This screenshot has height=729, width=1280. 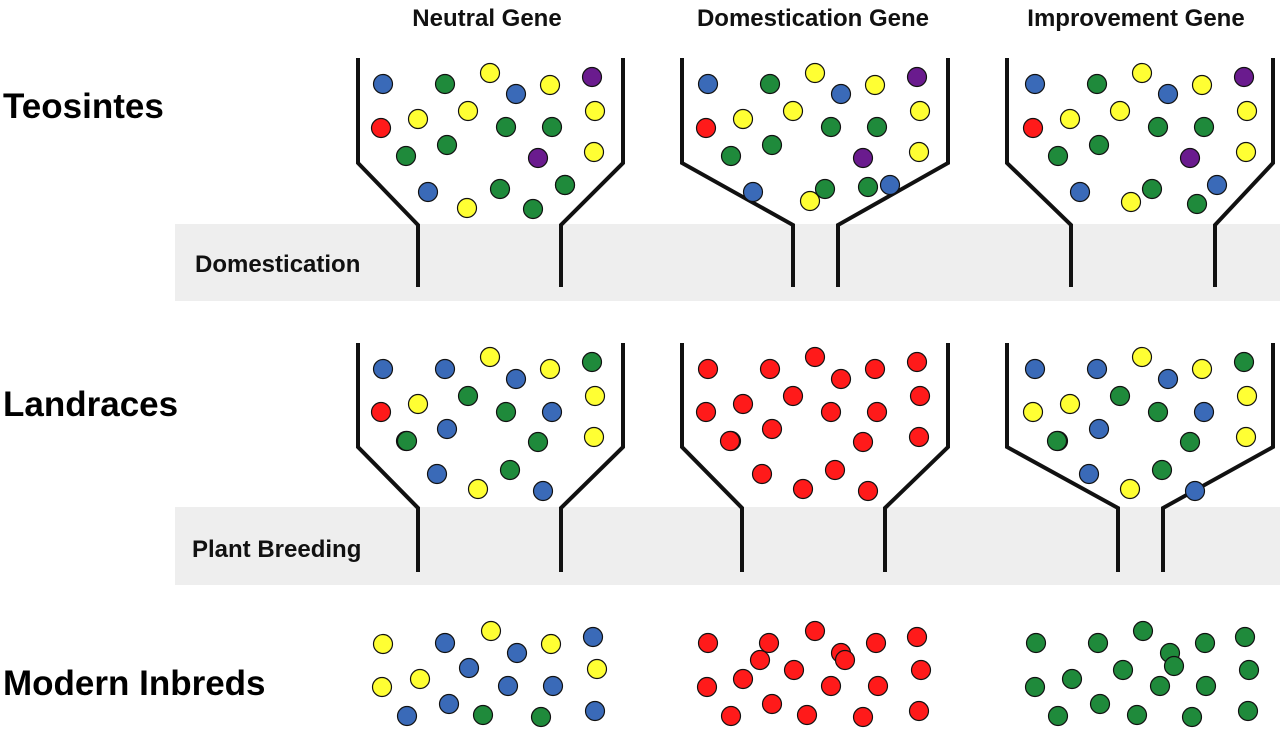 I want to click on plant-breeding-band, so click(x=727, y=546).